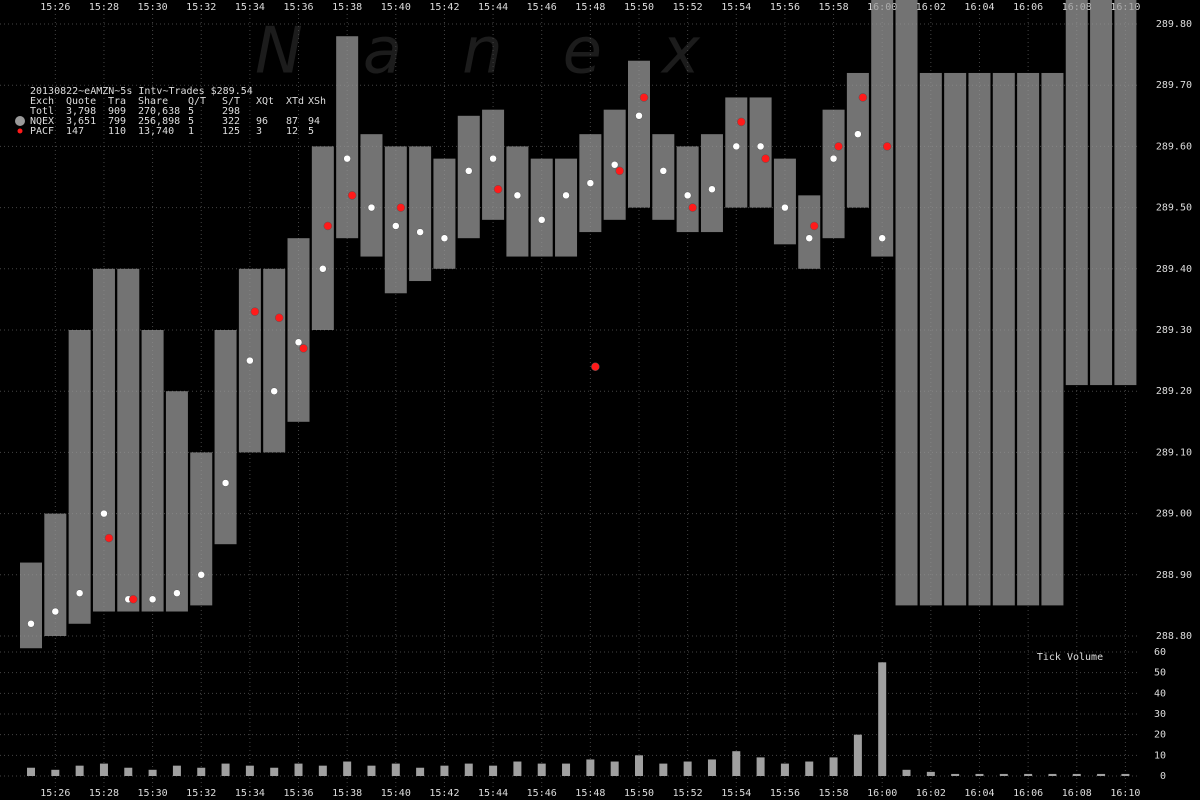 This screenshot has width=1200, height=800. What do you see at coordinates (81, 121) in the screenshot?
I see `table-cell: 3,651` at bounding box center [81, 121].